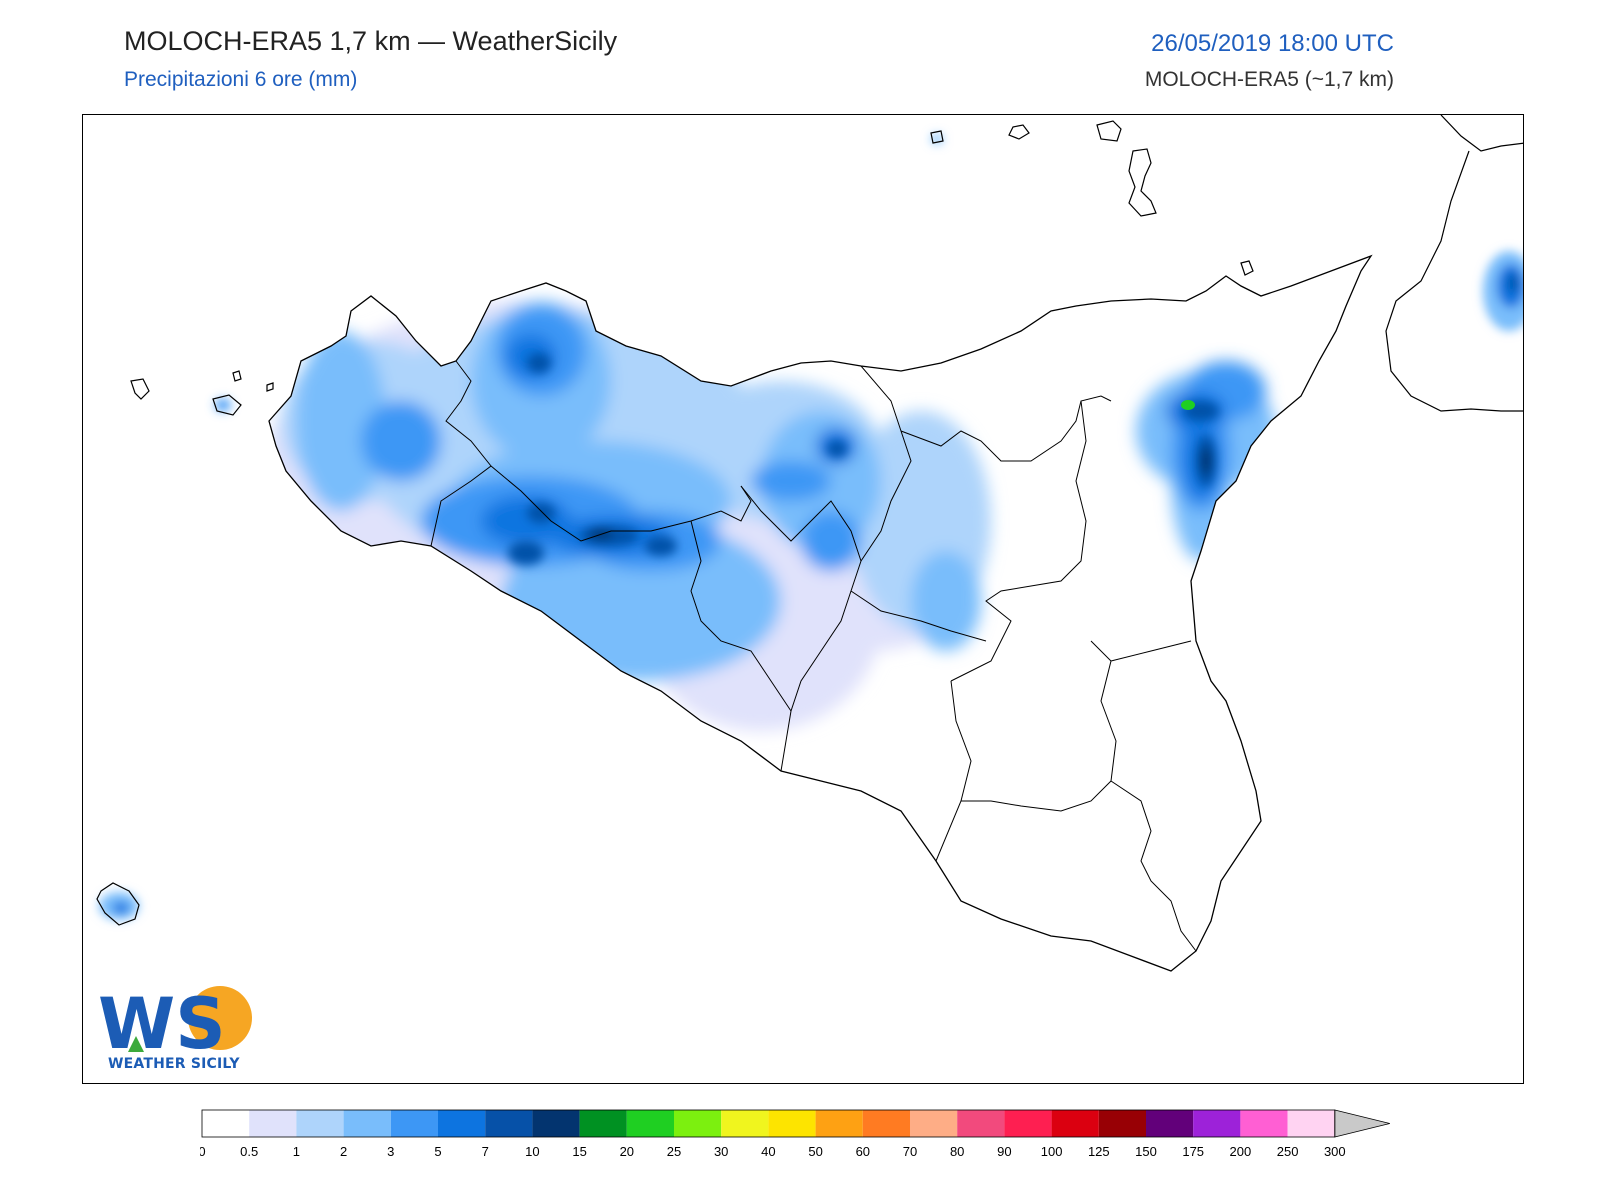 The height and width of the screenshot is (1200, 1600). Describe the element at coordinates (437, 1151) in the screenshot. I see `colorbar-tick-label: 5` at that location.